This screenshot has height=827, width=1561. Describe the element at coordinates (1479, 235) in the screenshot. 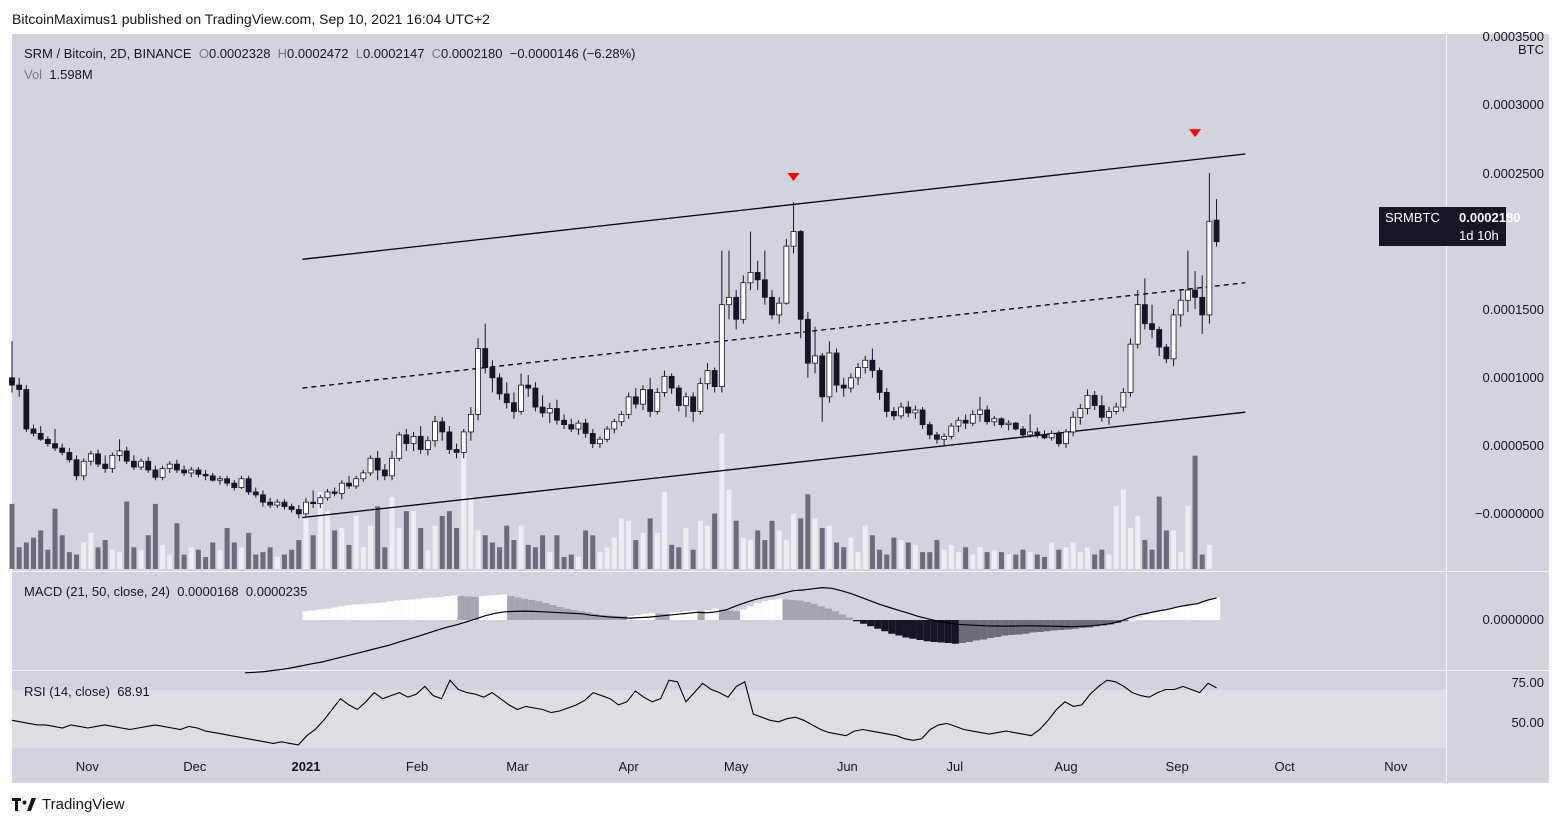

I see `price-tag-countdown: 1d 10h` at that location.